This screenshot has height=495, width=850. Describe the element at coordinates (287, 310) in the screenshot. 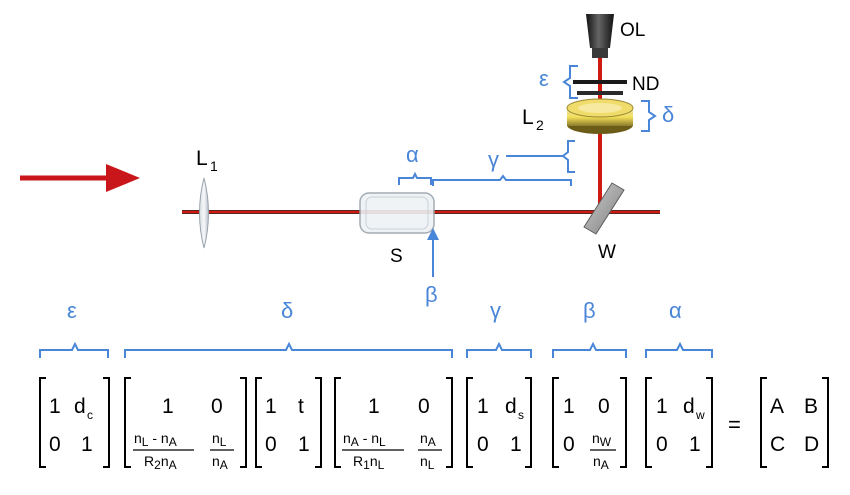

I see `delta-label-bottom: δ` at that location.